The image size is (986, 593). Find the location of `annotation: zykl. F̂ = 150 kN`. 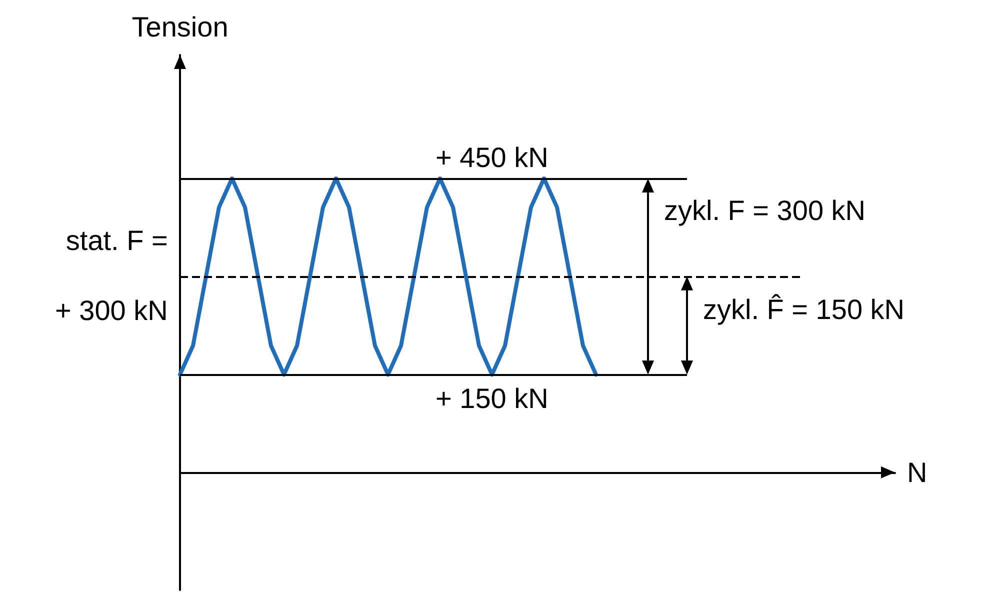

annotation: zykl. F̂ = 150 kN is located at coordinates (804, 310).